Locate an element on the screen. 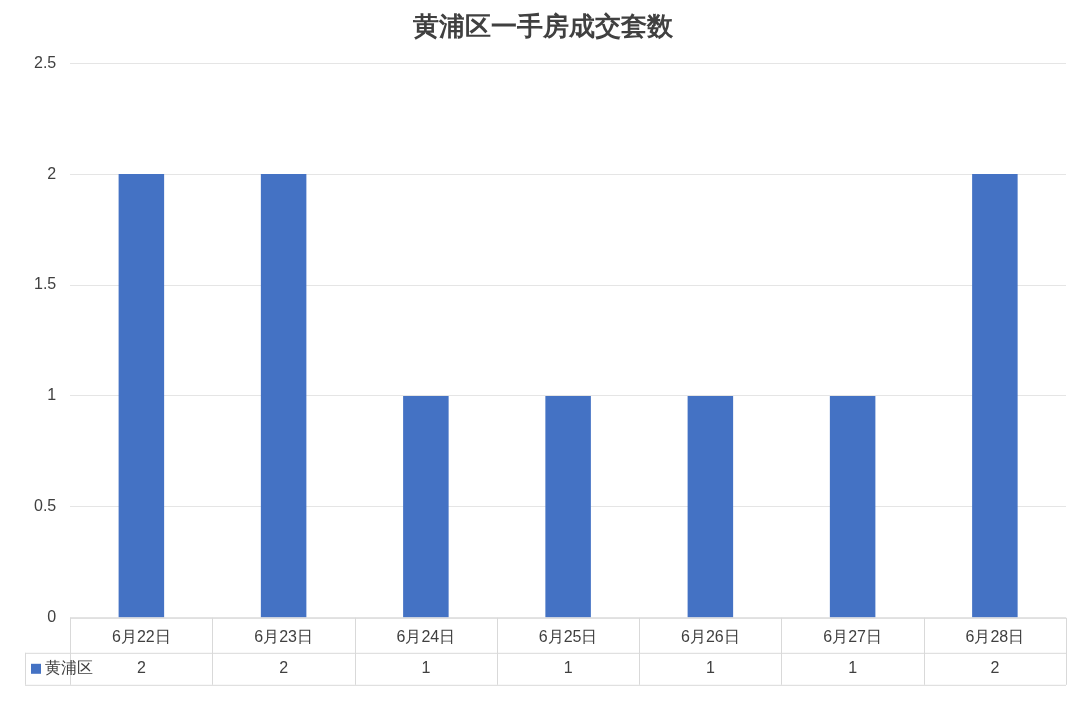 This screenshot has width=1080, height=702. x-tick-label: 6月23日 is located at coordinates (283, 636).